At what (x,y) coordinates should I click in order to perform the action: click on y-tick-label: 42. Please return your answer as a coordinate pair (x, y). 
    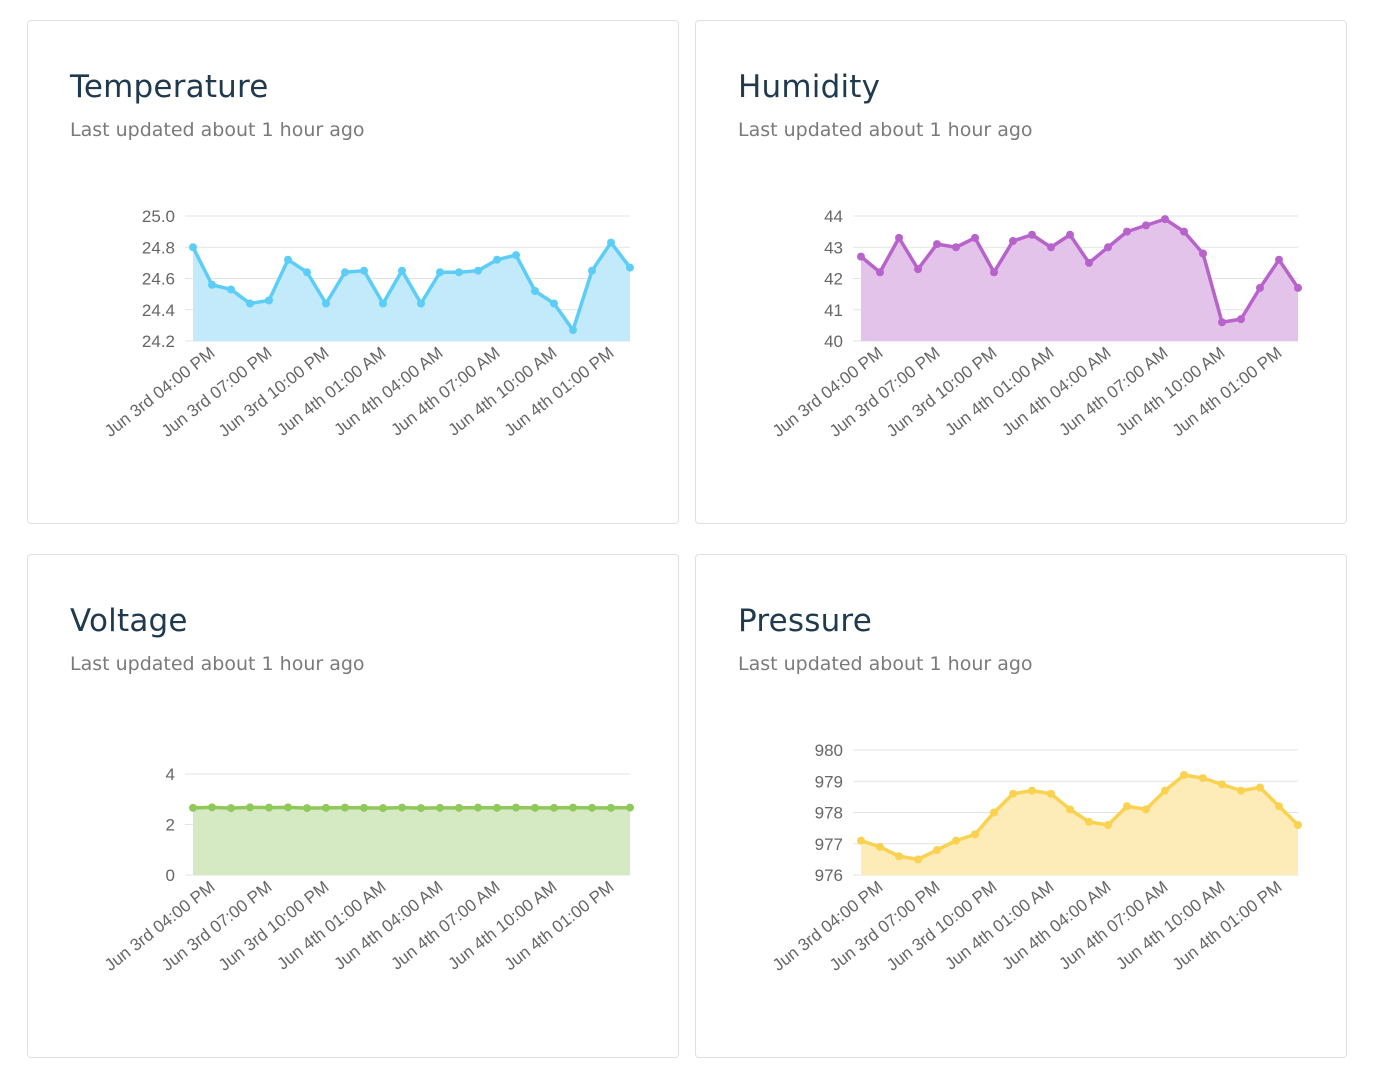
    Looking at the image, I should click on (833, 279).